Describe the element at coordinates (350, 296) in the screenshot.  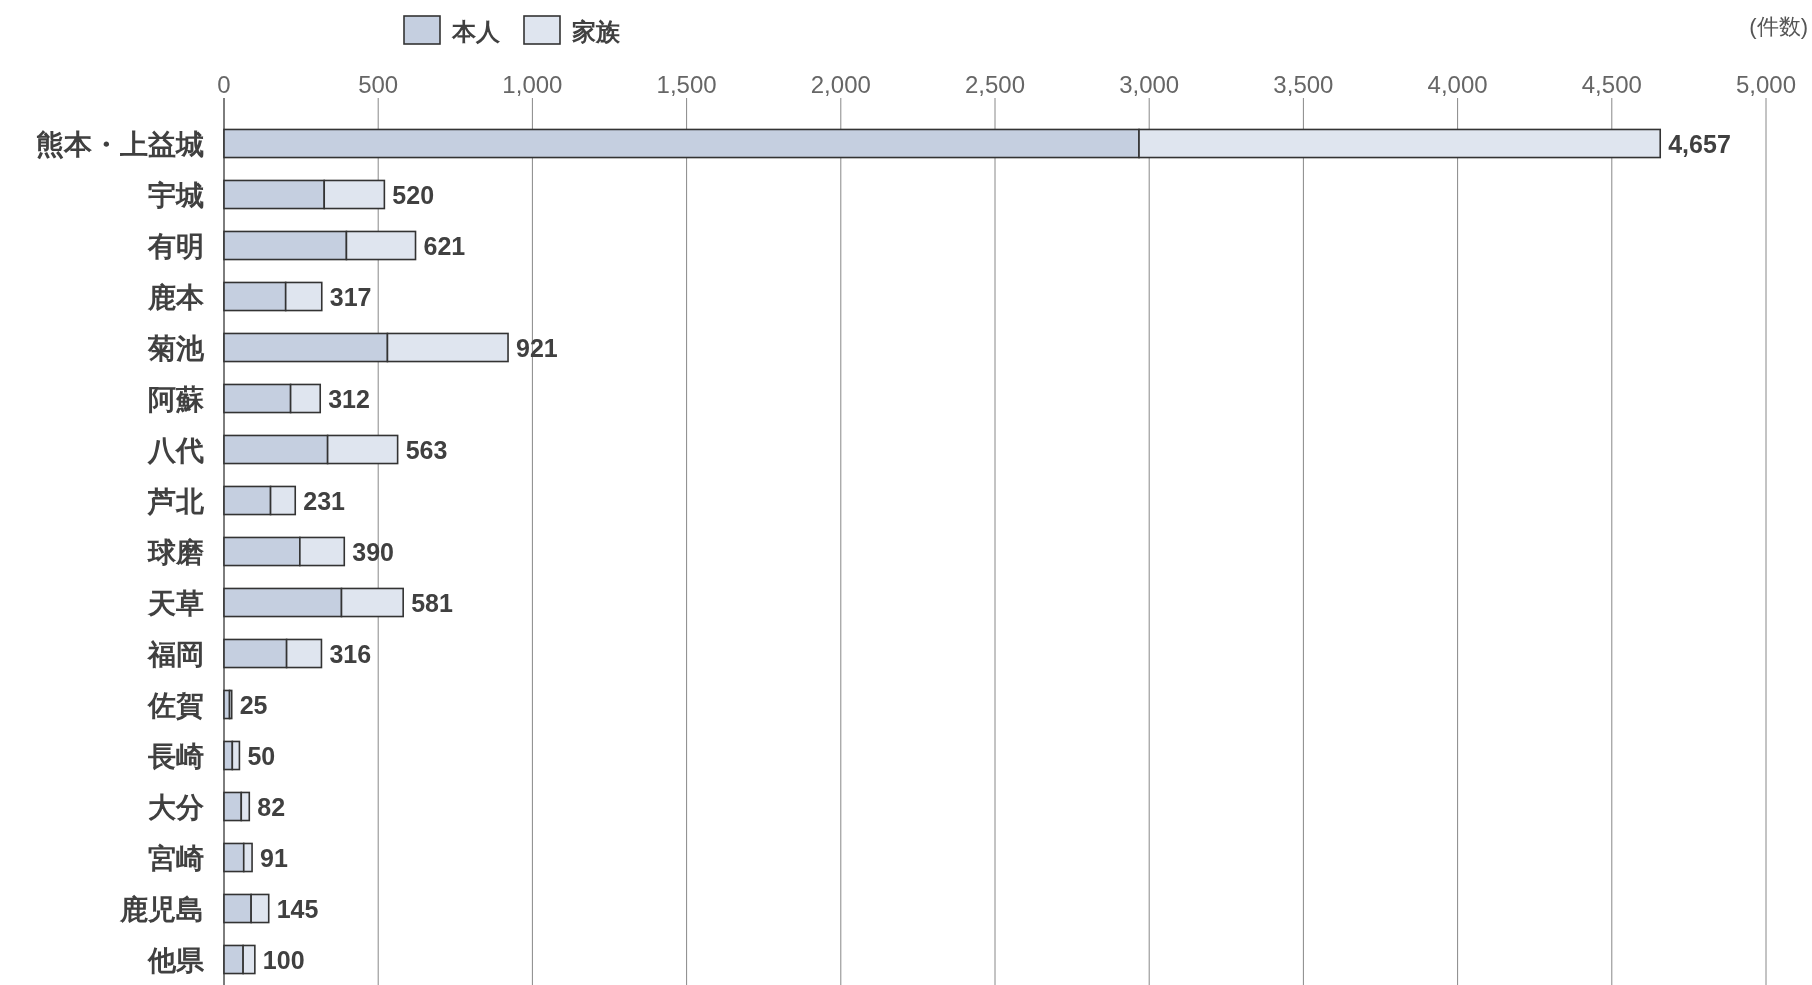
I see `total-label: 317` at that location.